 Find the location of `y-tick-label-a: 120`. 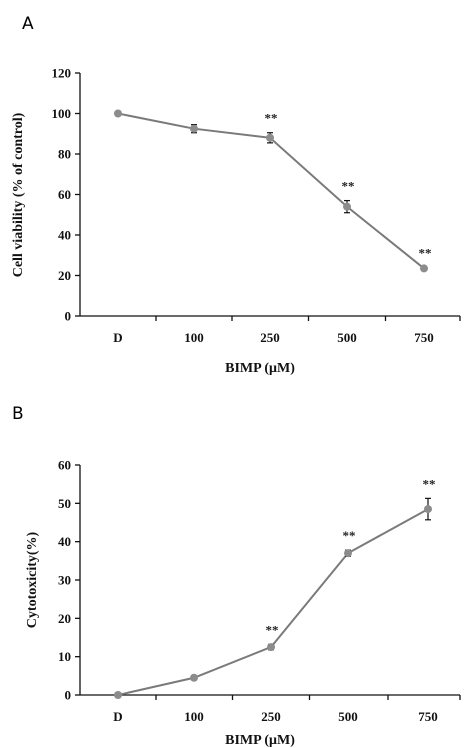

y-tick-label-a: 120 is located at coordinates (62, 73).